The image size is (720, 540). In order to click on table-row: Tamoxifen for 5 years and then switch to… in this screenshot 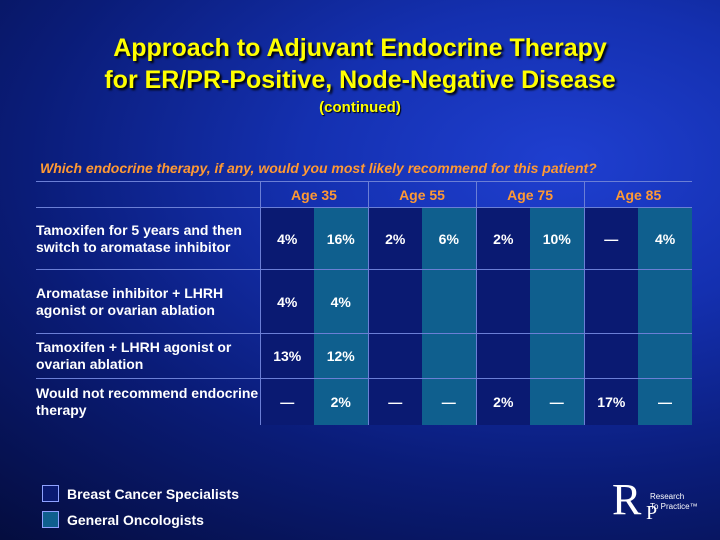, I will do `click(364, 238)`.